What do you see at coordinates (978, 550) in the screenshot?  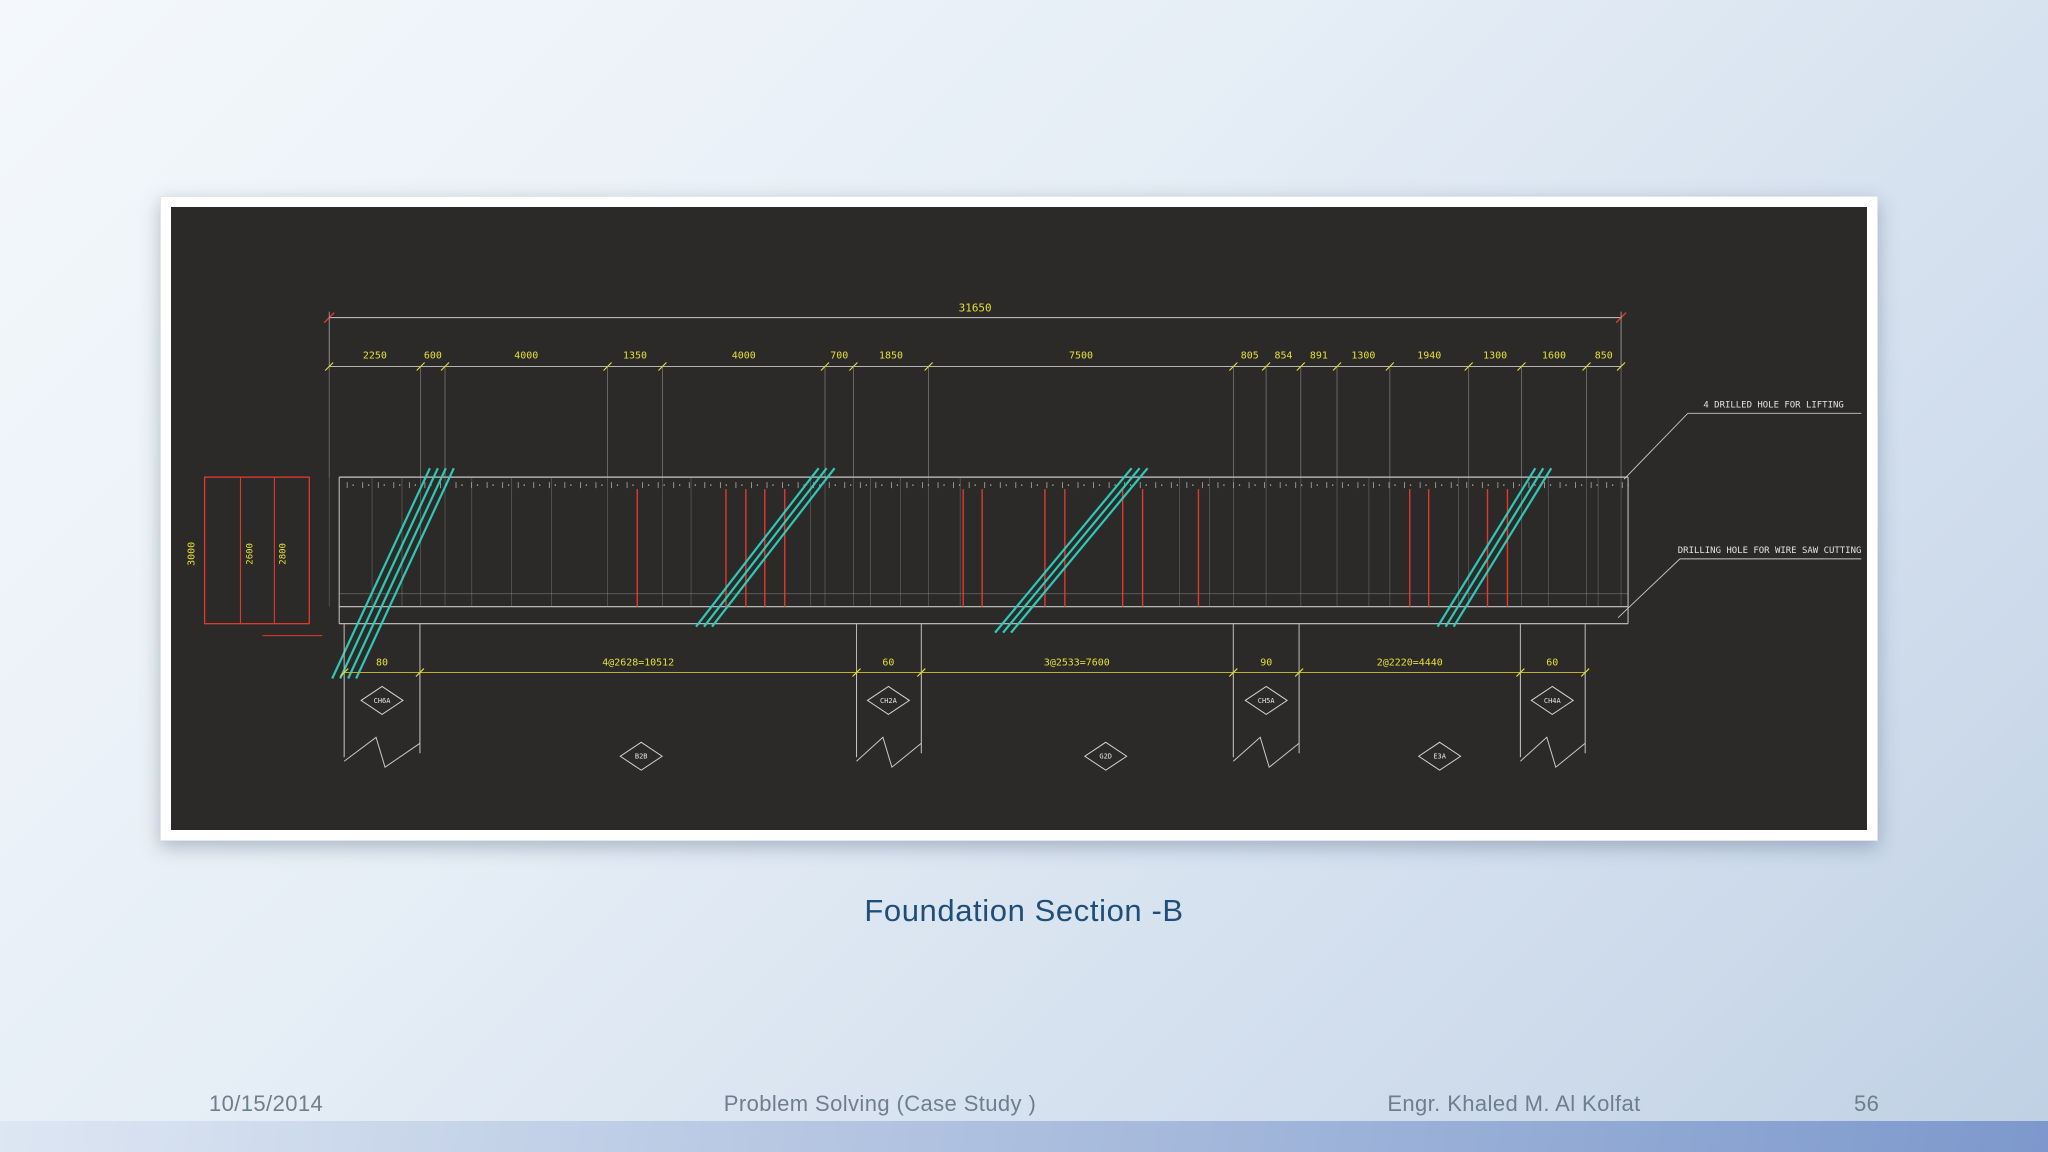 I see `beam-elevation` at bounding box center [978, 550].